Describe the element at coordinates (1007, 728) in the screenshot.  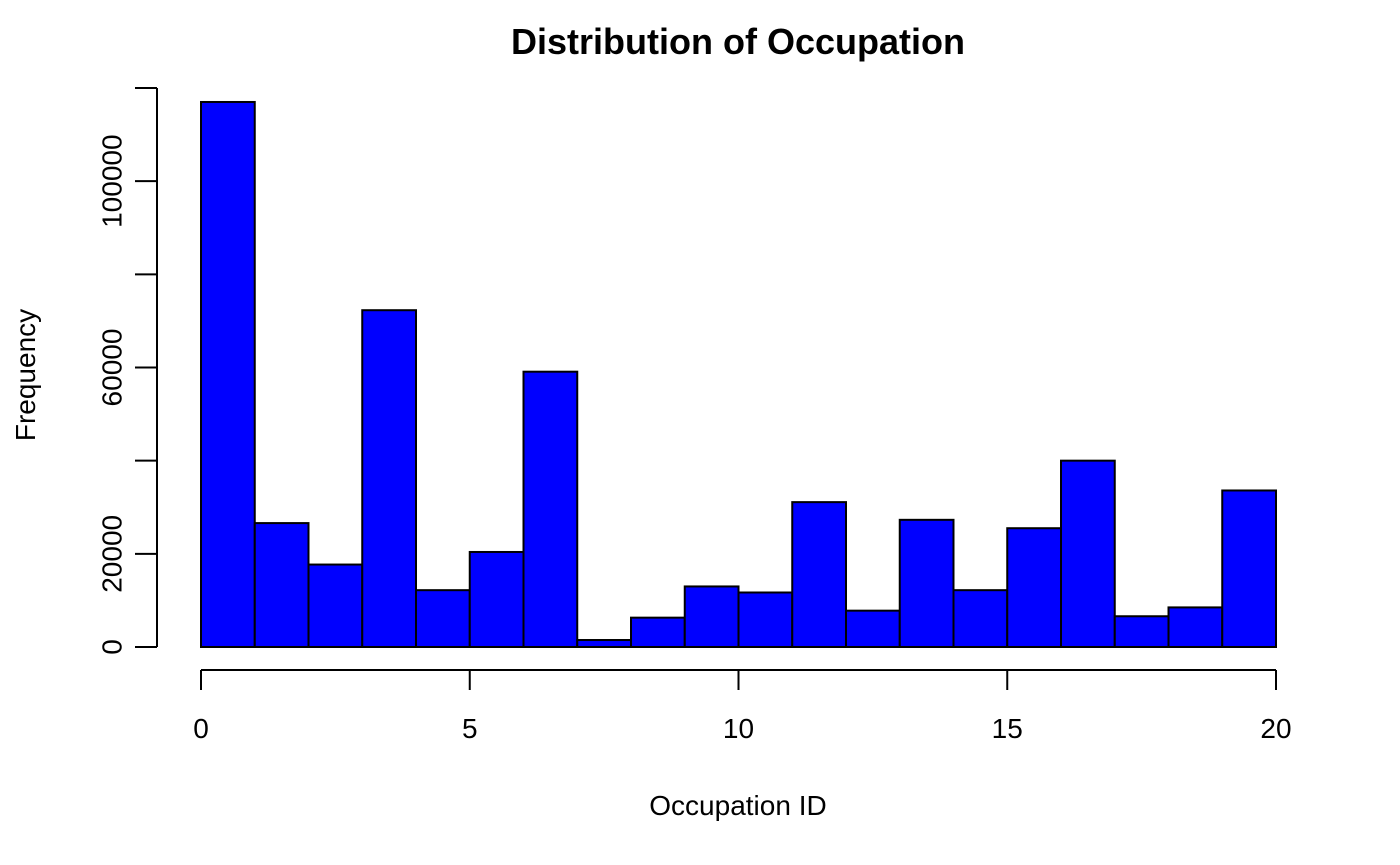
I see `x-tick-label-3: 15` at that location.